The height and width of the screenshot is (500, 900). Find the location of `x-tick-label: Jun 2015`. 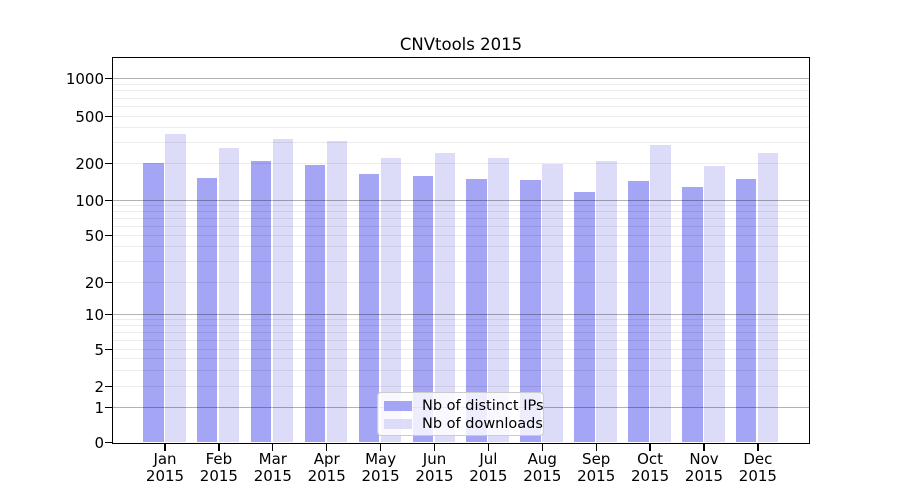

x-tick-label: Jun 2015 is located at coordinates (434, 467).